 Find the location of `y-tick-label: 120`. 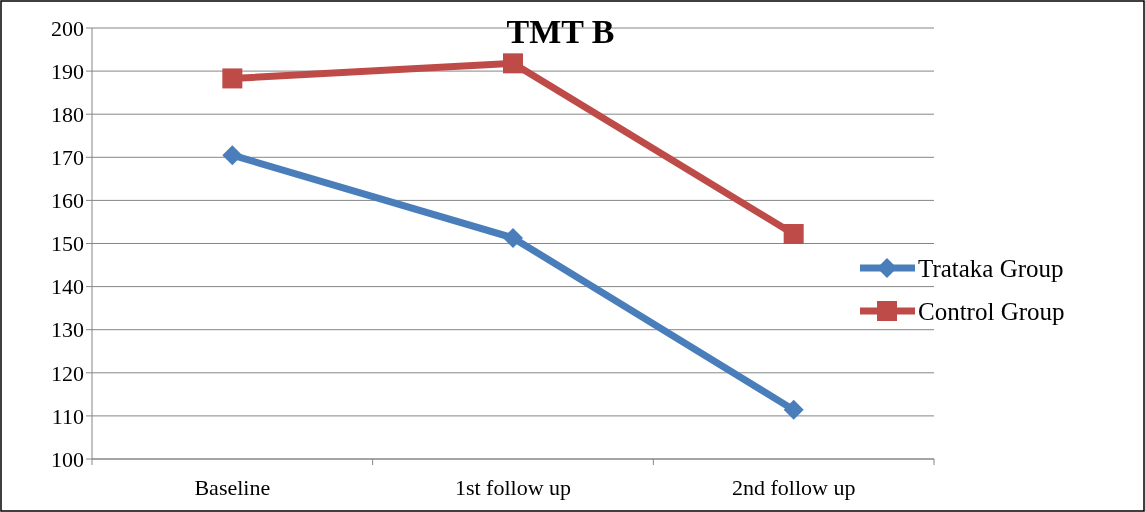

y-tick-label: 120 is located at coordinates (67, 373).